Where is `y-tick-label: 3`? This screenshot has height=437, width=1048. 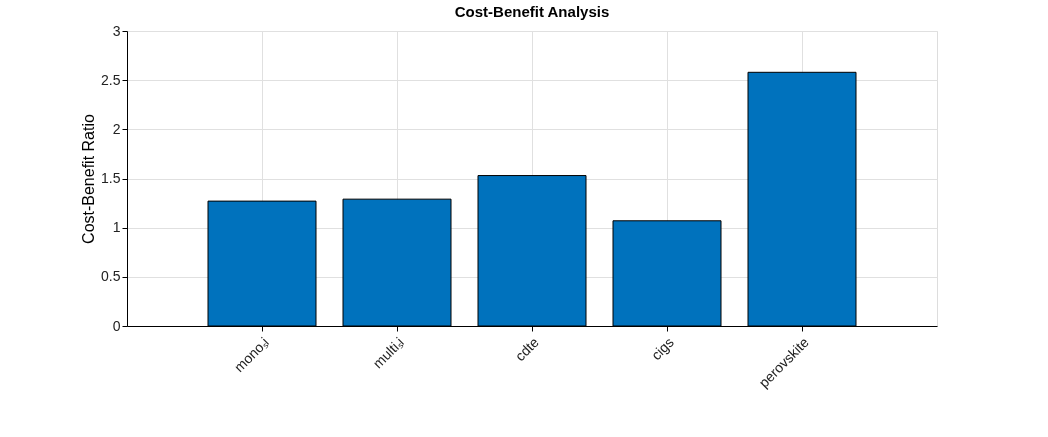 y-tick-label: 3 is located at coordinates (116, 30).